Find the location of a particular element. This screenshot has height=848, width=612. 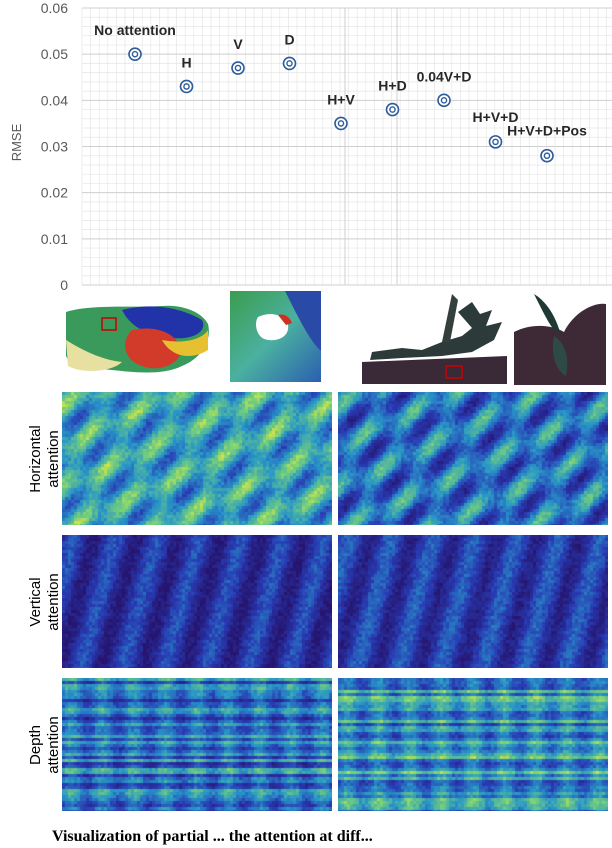

y-tick-label: 0.03 is located at coordinates (54, 147).